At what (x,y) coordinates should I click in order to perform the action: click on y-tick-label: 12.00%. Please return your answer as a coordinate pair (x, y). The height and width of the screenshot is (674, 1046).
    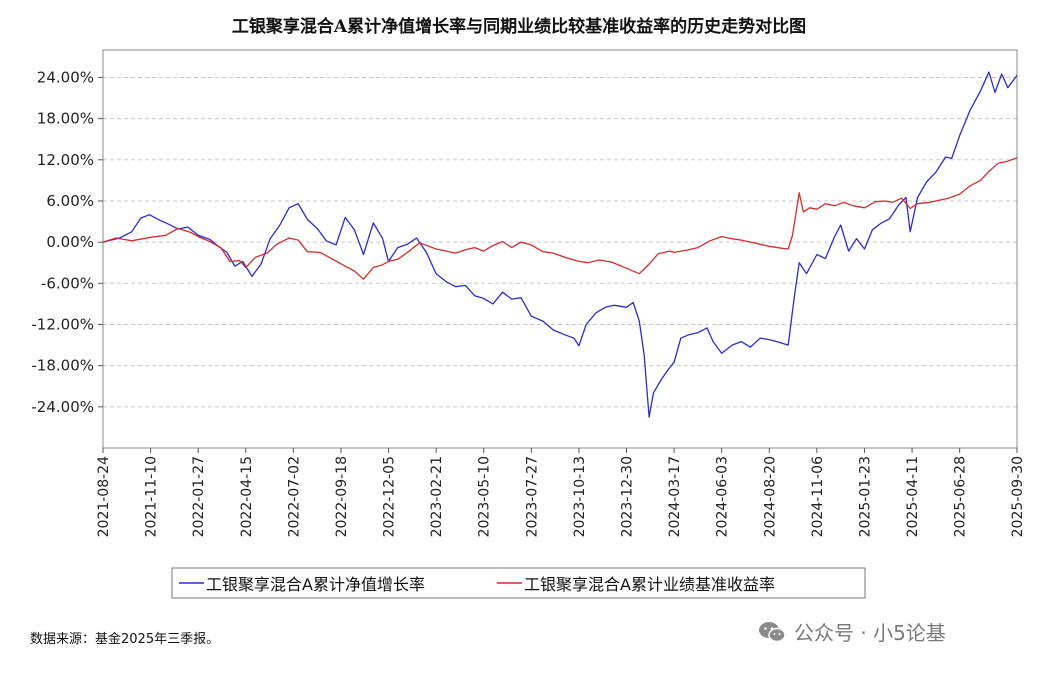
    Looking at the image, I should click on (65, 160).